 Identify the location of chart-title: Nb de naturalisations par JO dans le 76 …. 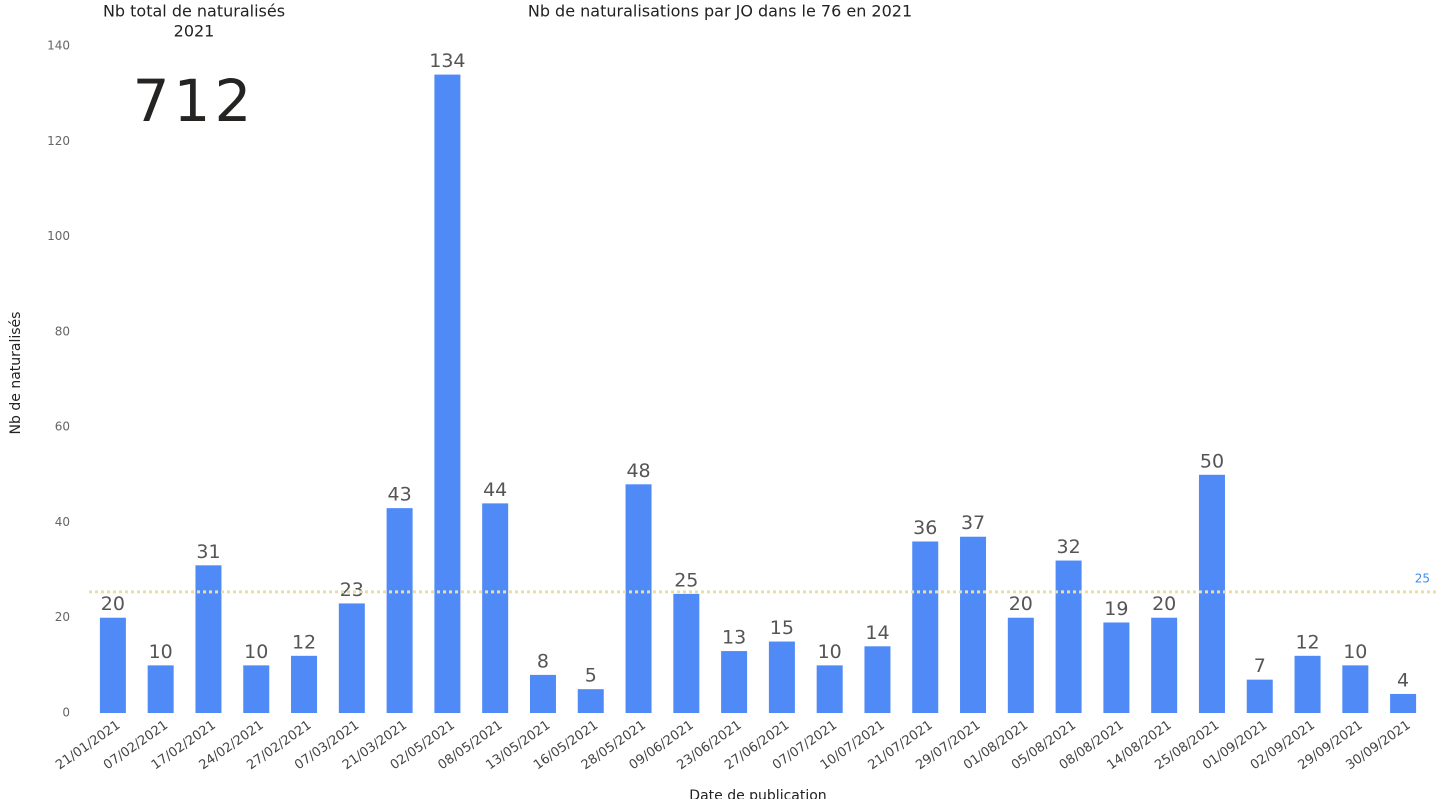
(720, 11).